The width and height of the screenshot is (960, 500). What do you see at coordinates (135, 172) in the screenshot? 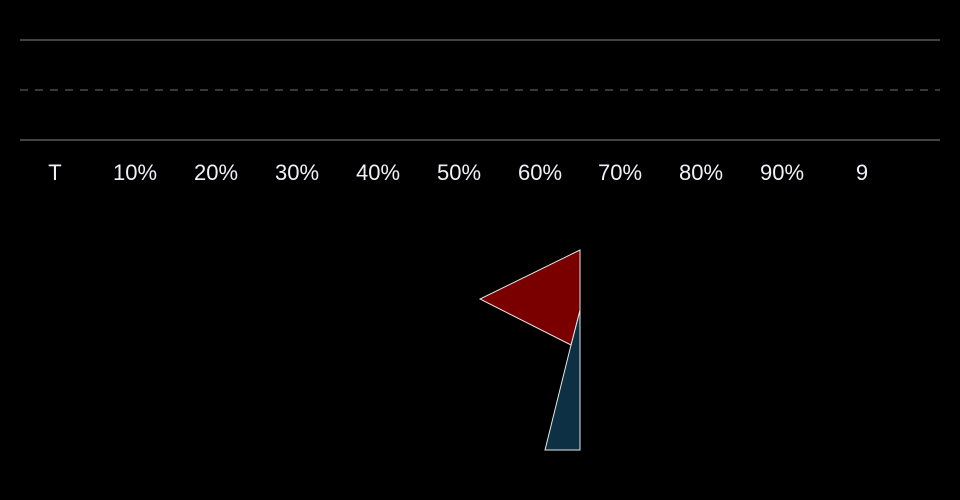
I see `ruler-label-10: 10%` at bounding box center [135, 172].